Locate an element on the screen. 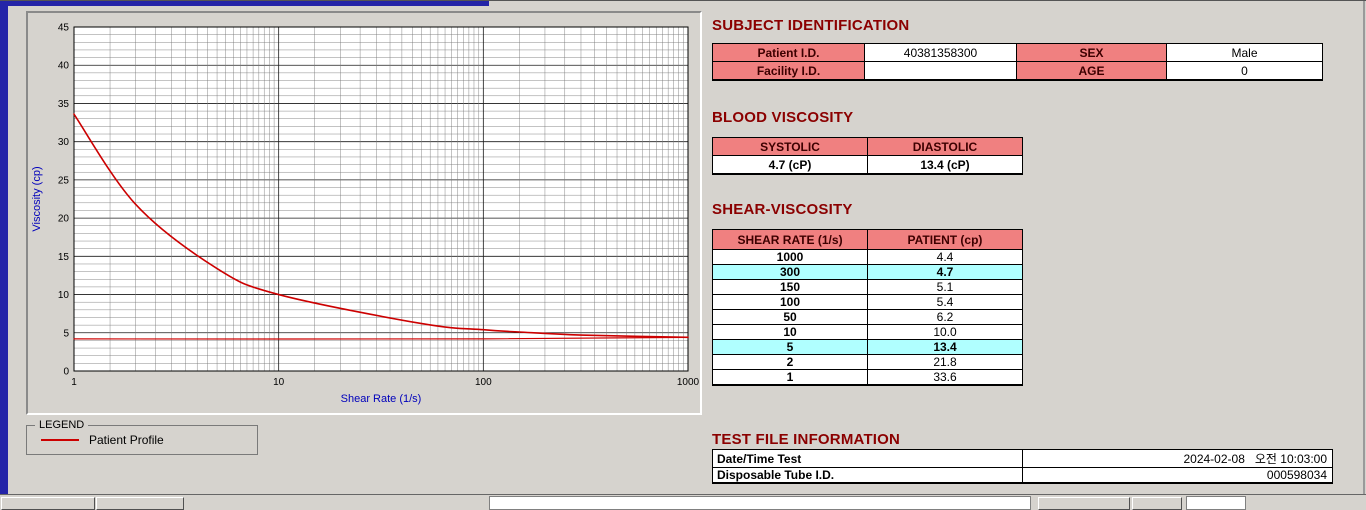 The image size is (1366, 510). systolic-value: 4.7 (cP) is located at coordinates (790, 165).